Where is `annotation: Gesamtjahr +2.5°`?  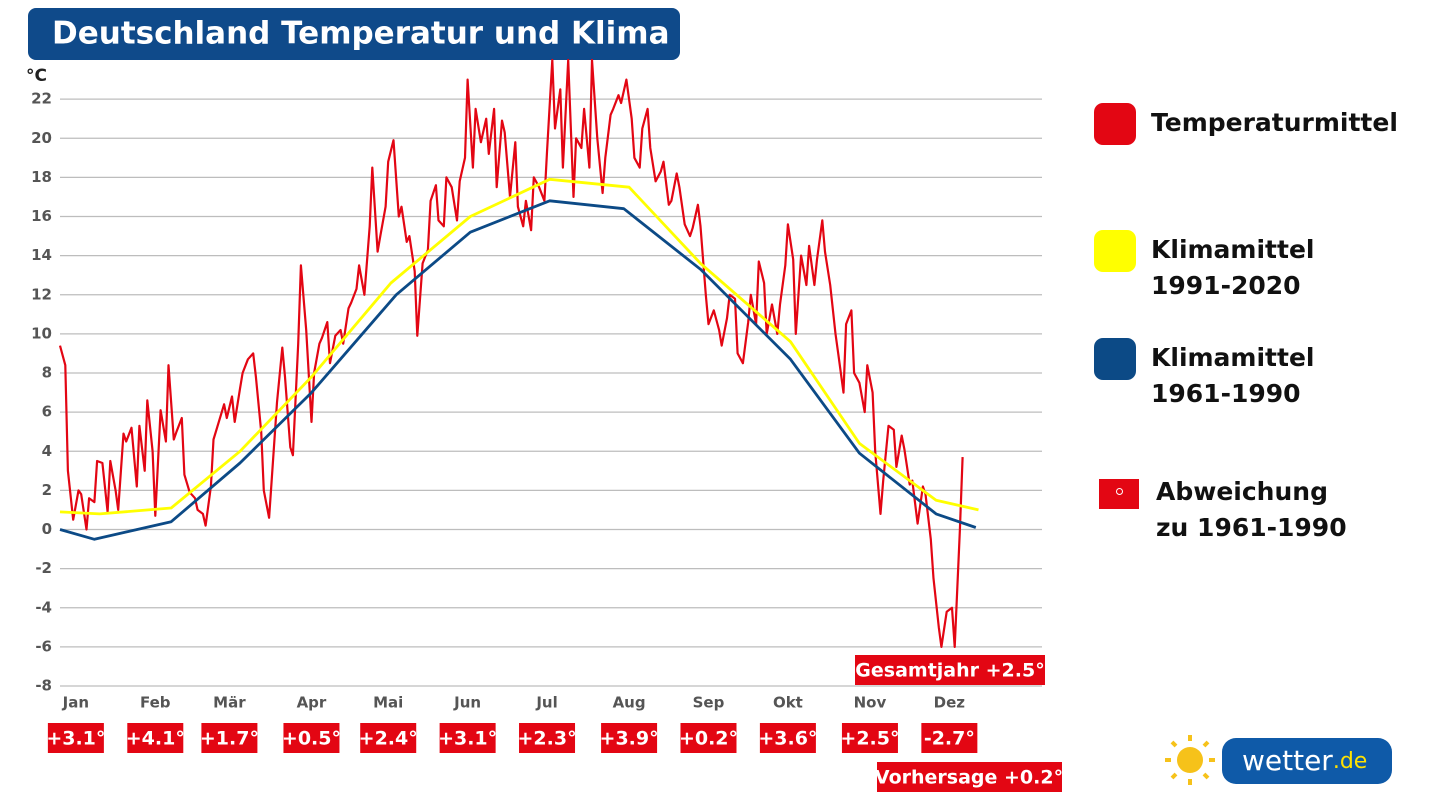
annotation: Gesamtjahr +2.5° is located at coordinates (949, 671).